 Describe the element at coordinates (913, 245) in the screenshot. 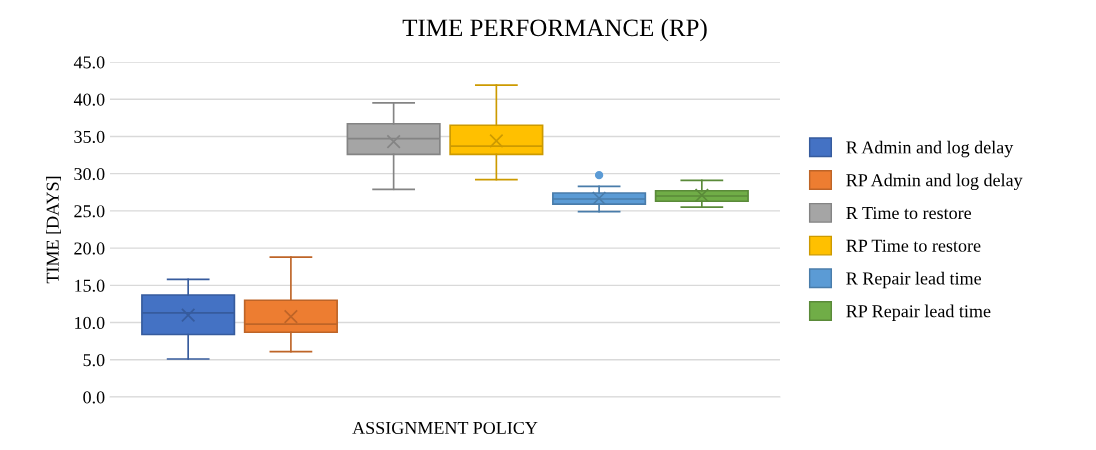

I see `legend-label: RP Time to restore` at that location.